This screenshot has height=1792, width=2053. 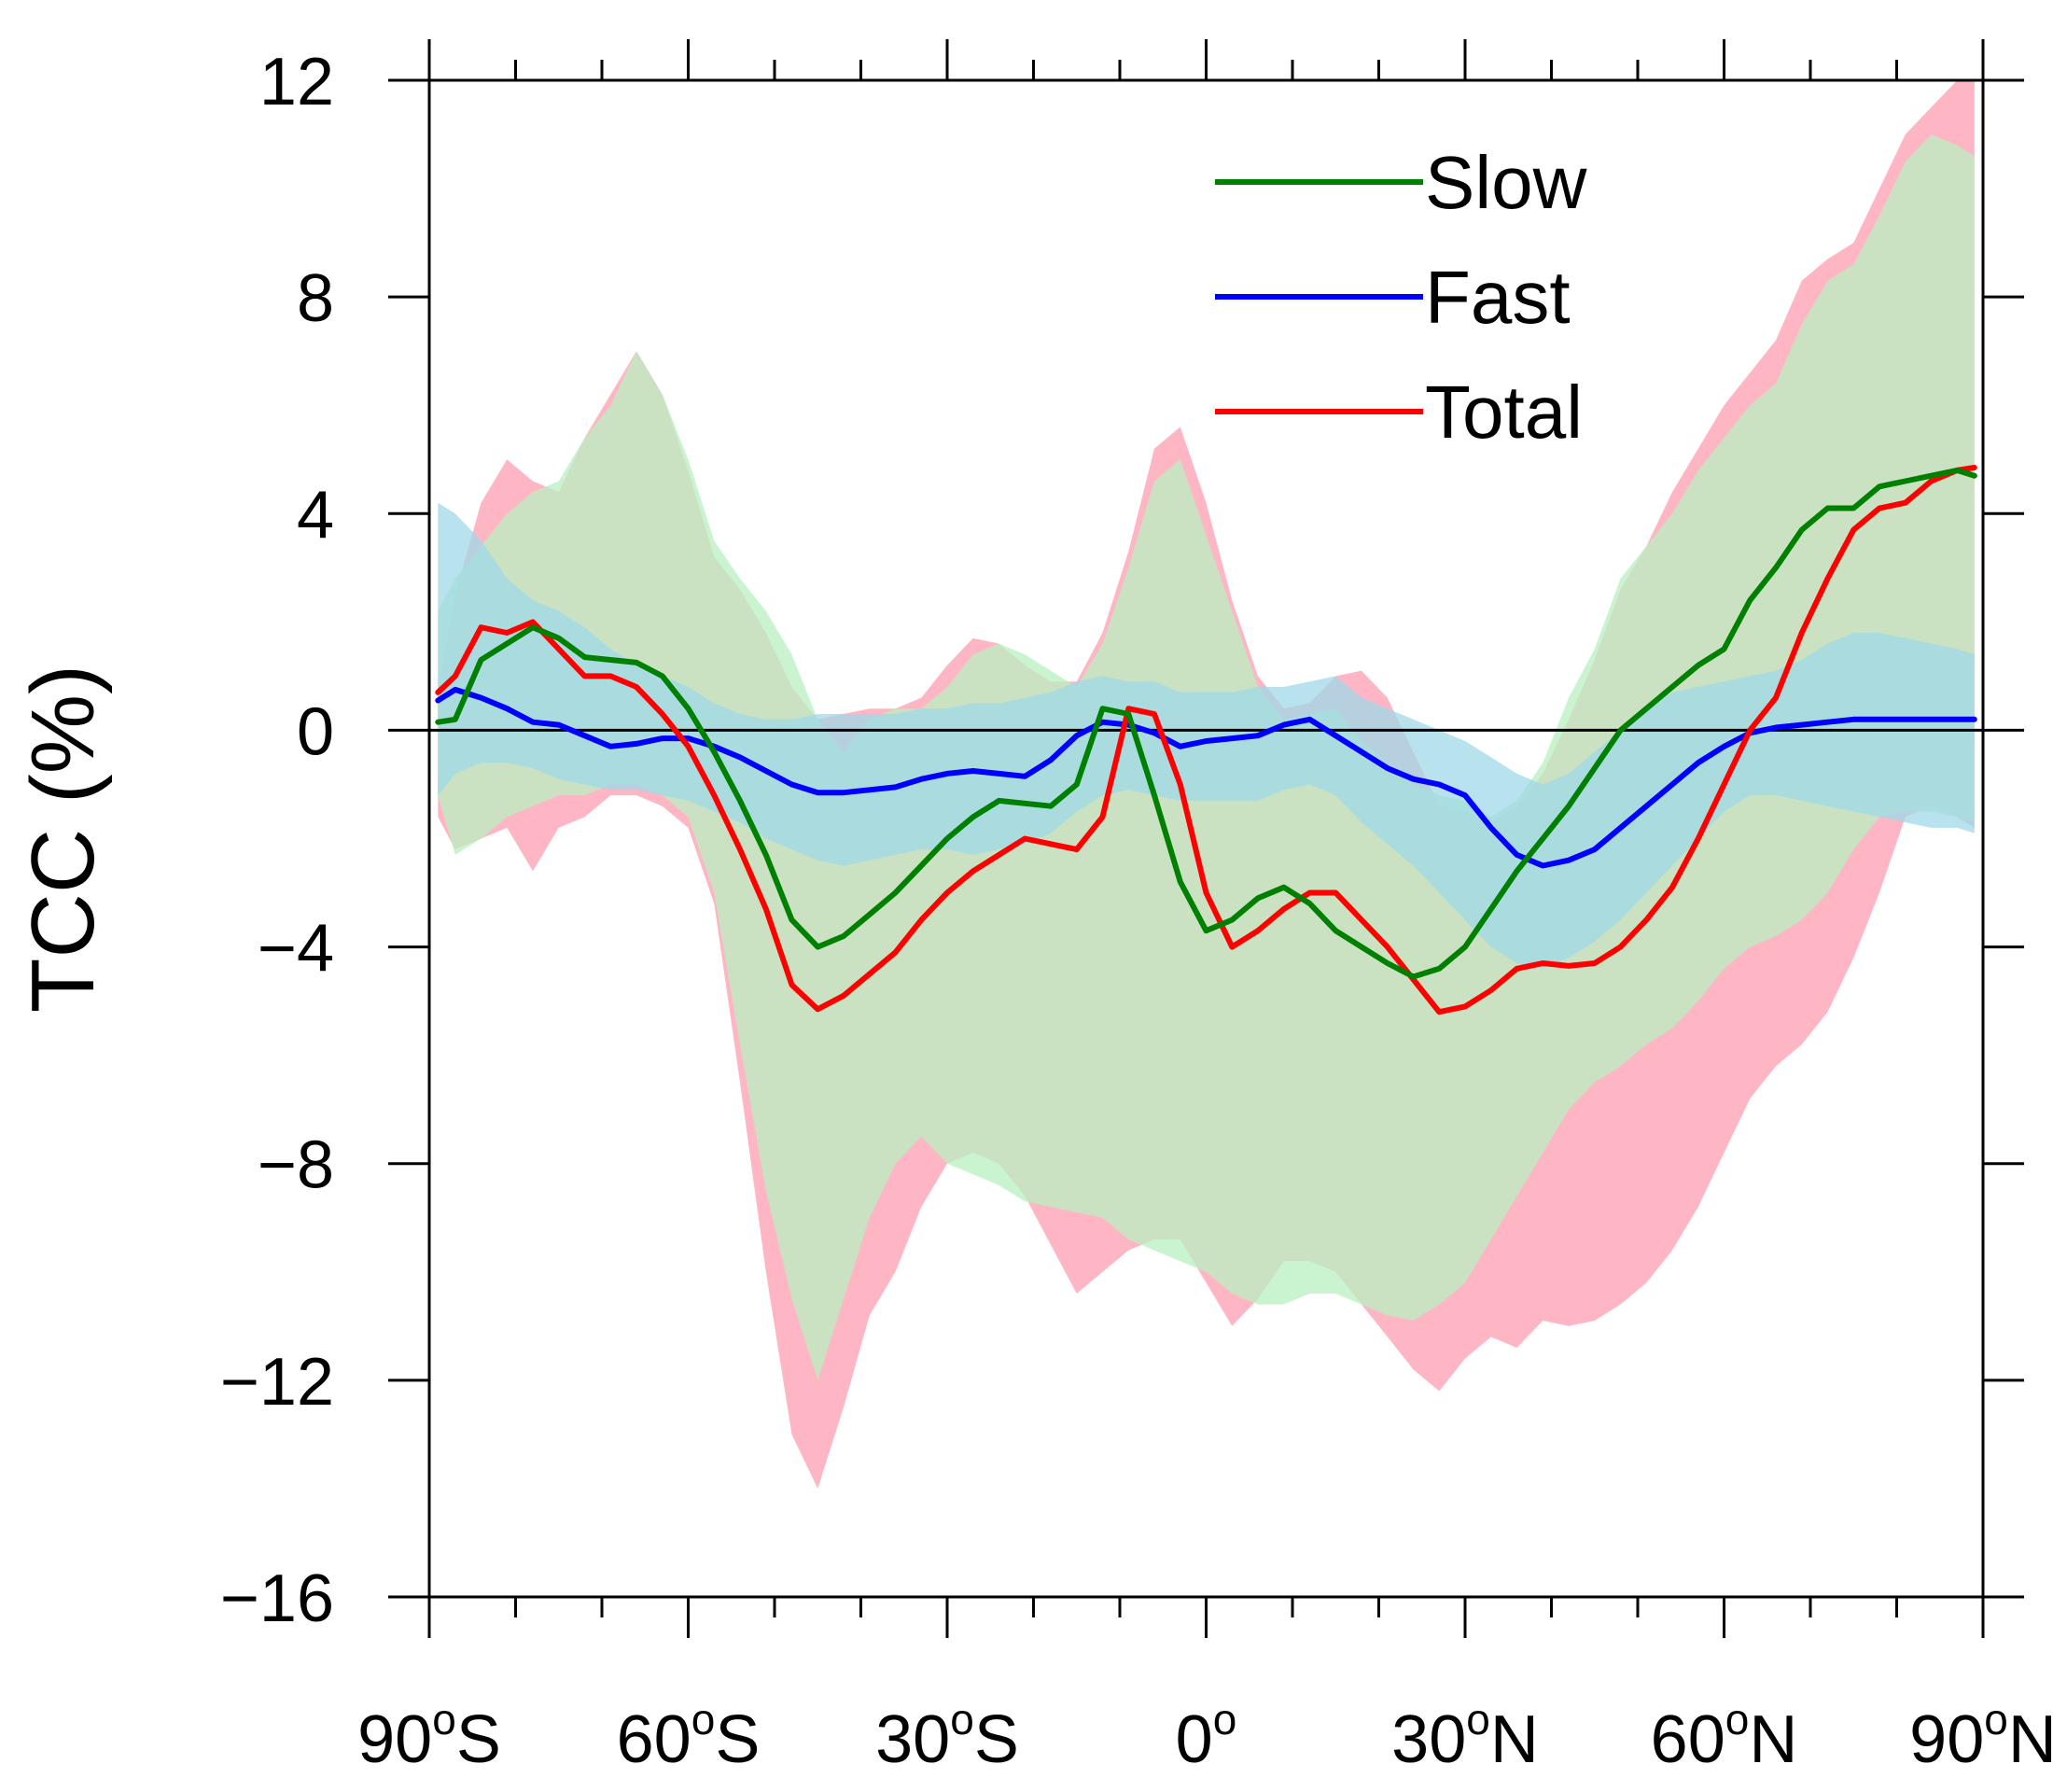 What do you see at coordinates (315, 515) in the screenshot?
I see `y-tick-label: 4` at bounding box center [315, 515].